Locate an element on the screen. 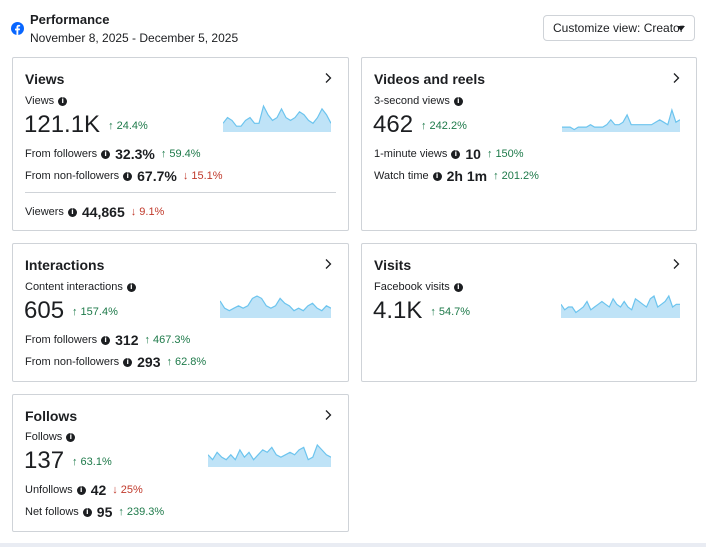  page-title: Performance is located at coordinates (70, 19).